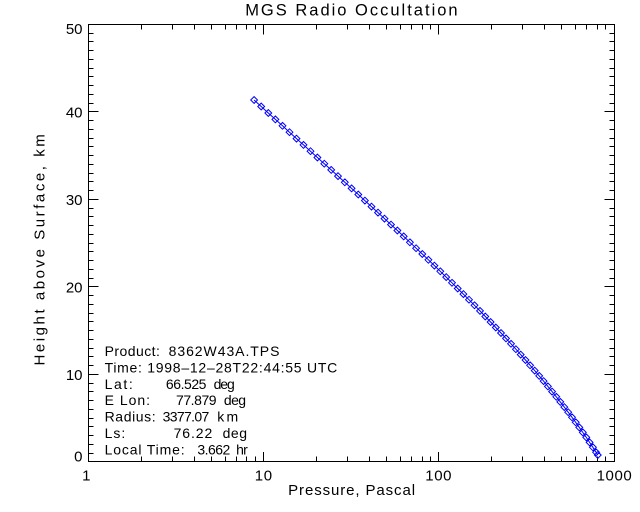 The width and height of the screenshot is (640, 512). What do you see at coordinates (242, 449) in the screenshot?
I see `svg-text: hr` at bounding box center [242, 449].